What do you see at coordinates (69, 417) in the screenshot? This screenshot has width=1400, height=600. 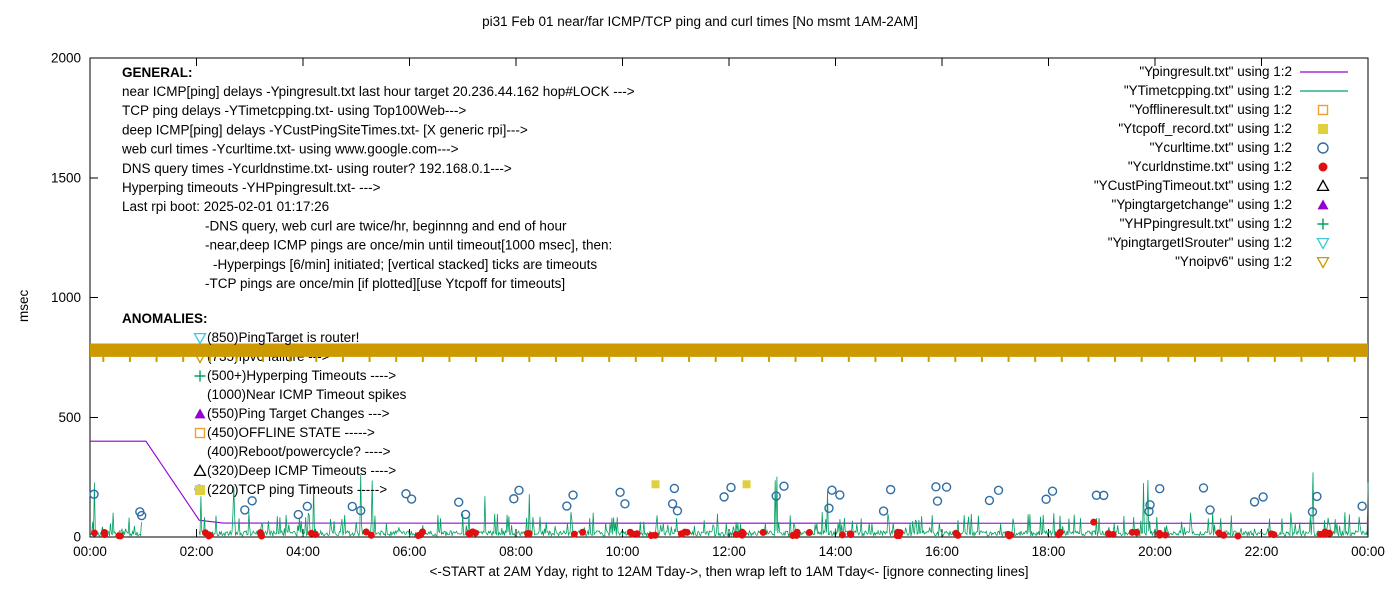 I see `y-tick-label: 500` at bounding box center [69, 417].